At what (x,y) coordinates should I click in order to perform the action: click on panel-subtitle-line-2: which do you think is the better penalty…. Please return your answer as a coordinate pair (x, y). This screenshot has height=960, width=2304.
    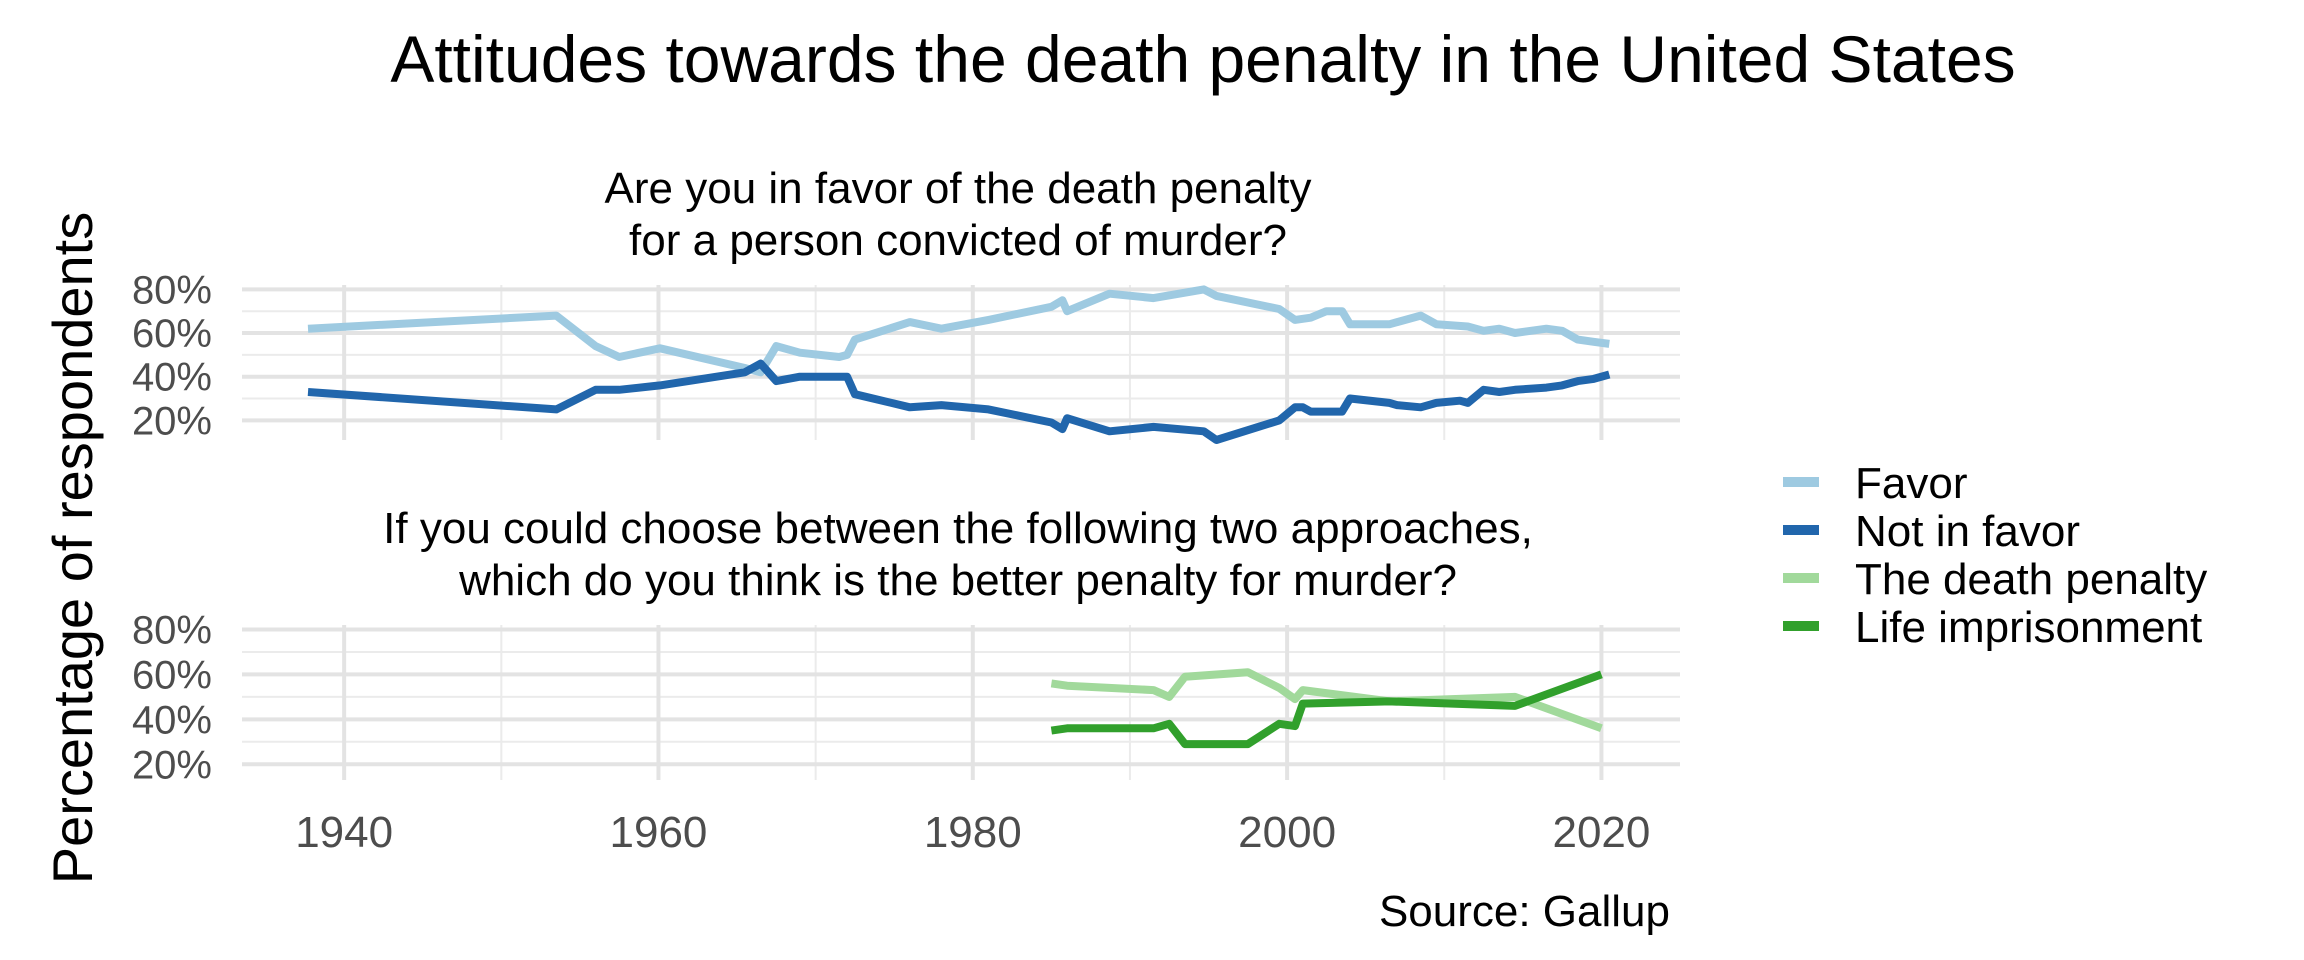
    Looking at the image, I should click on (957, 580).